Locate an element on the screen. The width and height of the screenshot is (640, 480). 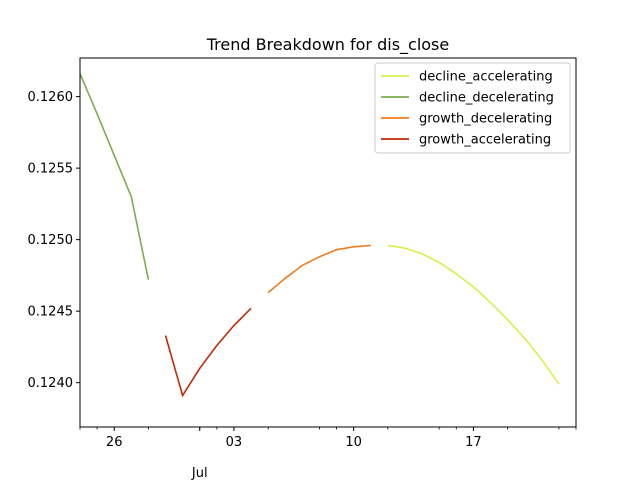
x-tick-label: 03 is located at coordinates (234, 442).